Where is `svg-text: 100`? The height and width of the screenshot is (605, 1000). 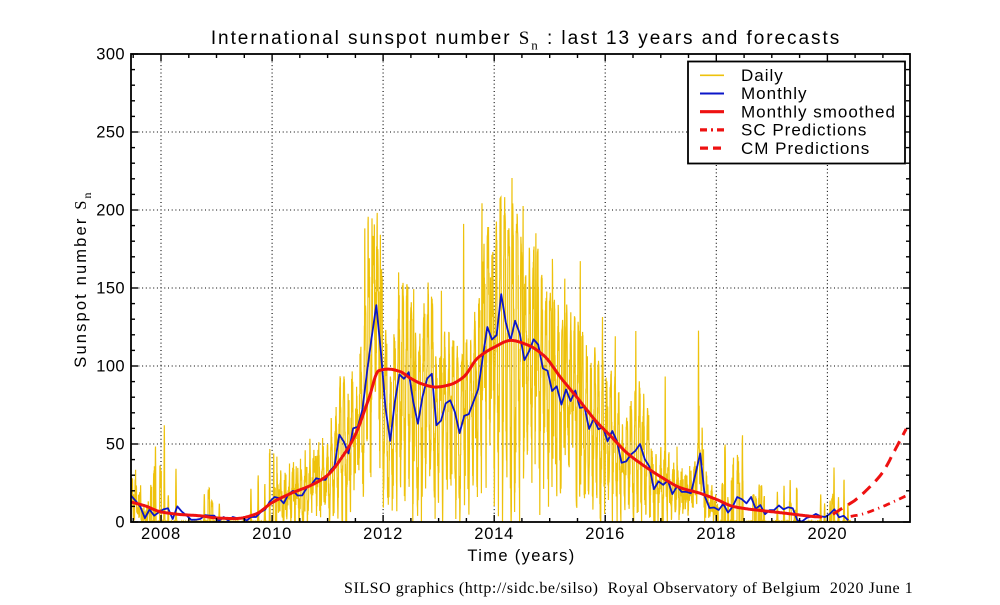
svg-text: 100 is located at coordinates (110, 367).